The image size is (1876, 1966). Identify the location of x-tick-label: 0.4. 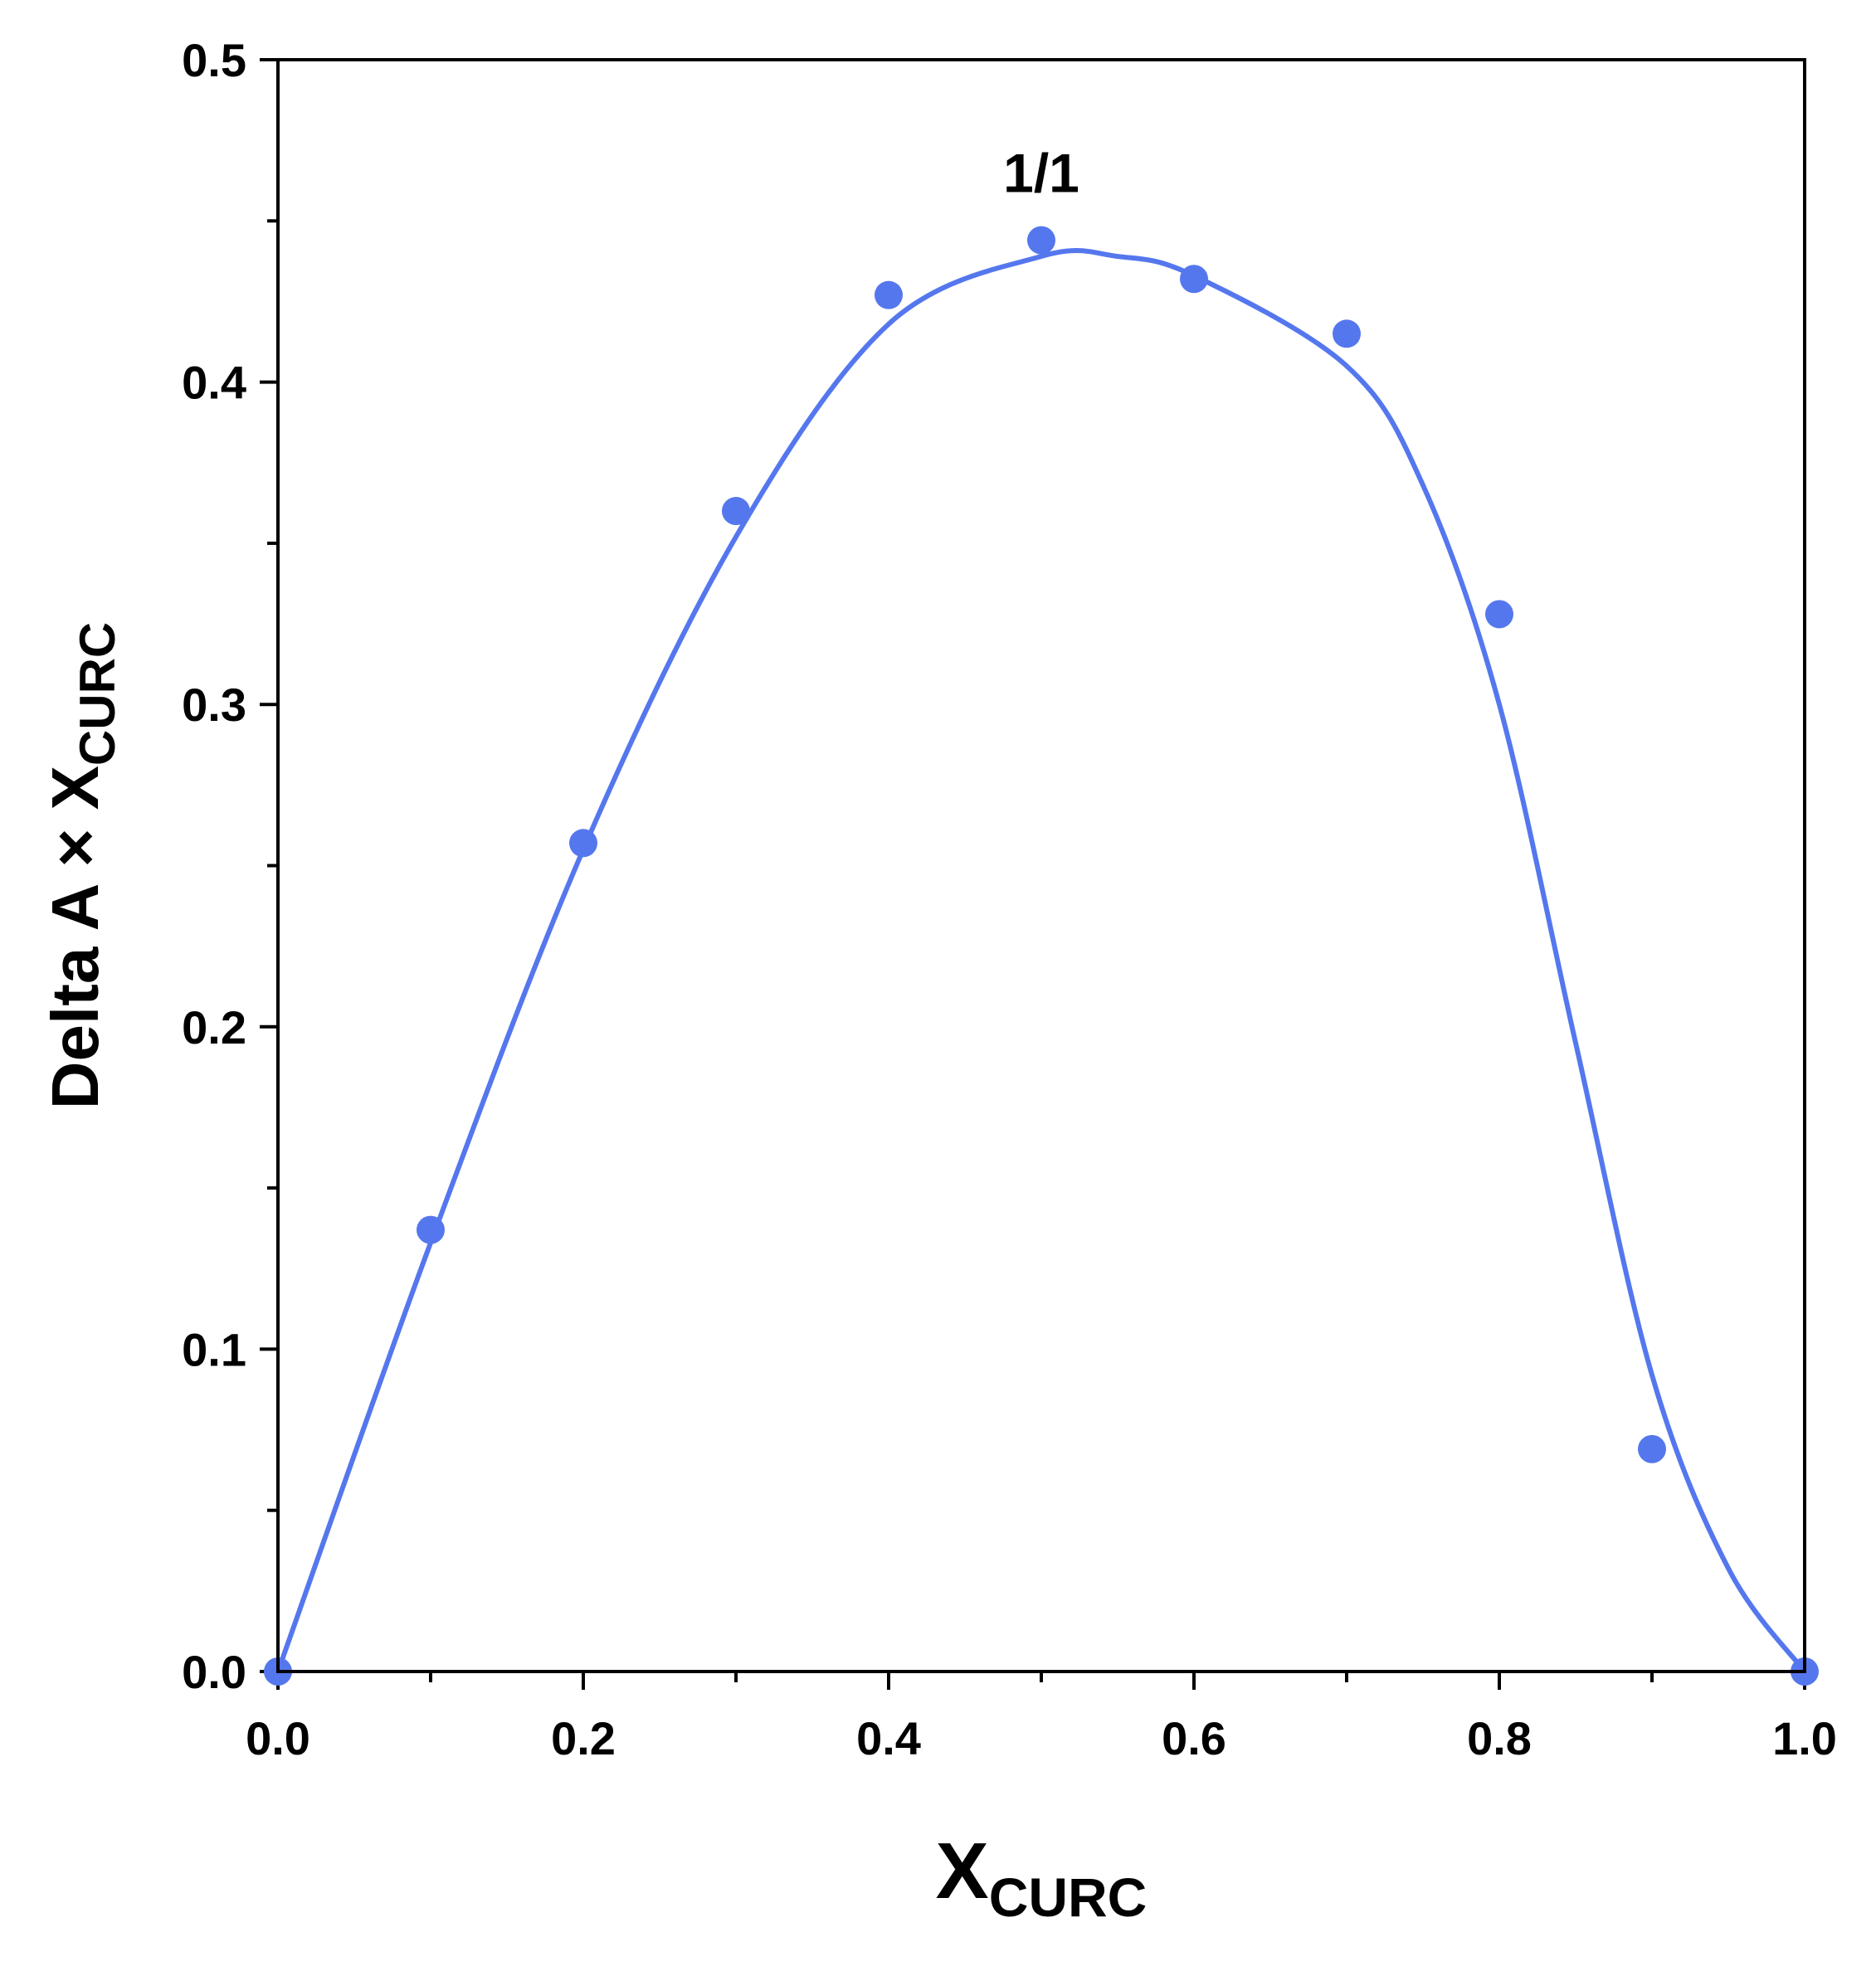
(889, 1738).